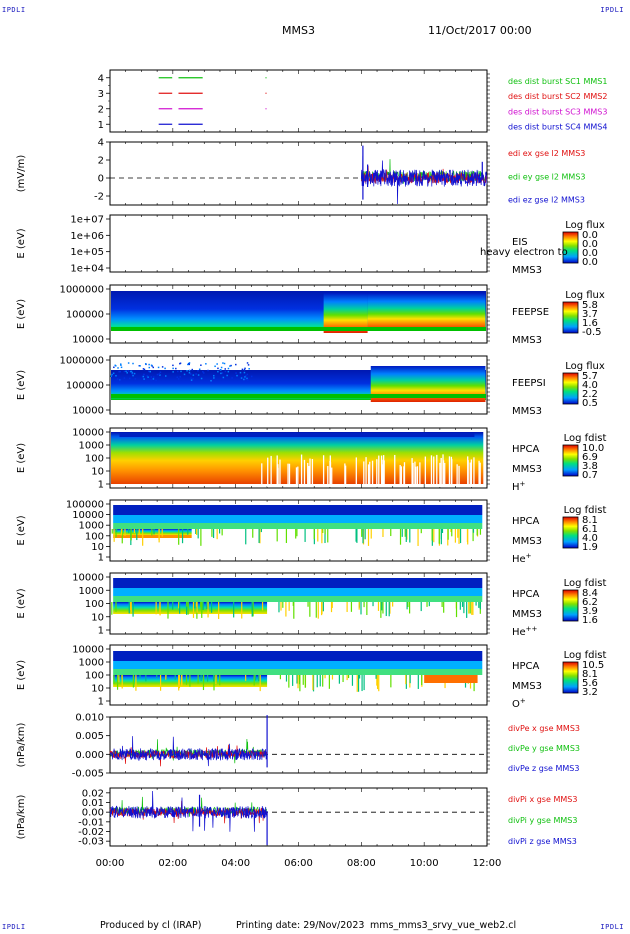  I want to click on burst-legend-0: des dist burst SC1 MMS1, so click(557, 81).